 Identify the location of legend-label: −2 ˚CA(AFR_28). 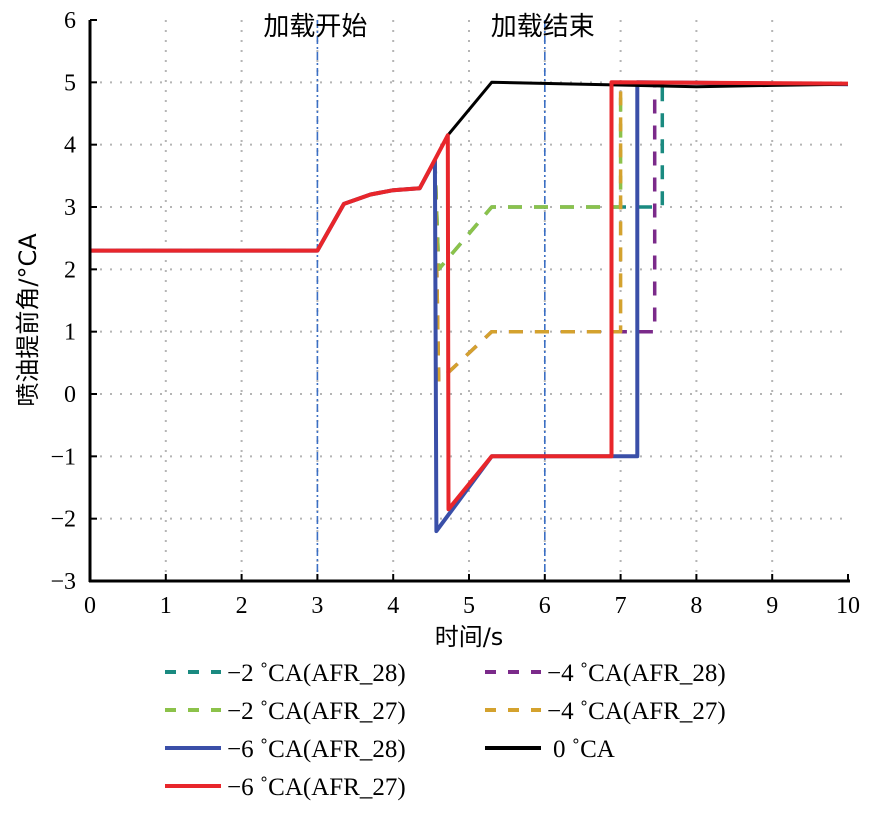
(316, 673).